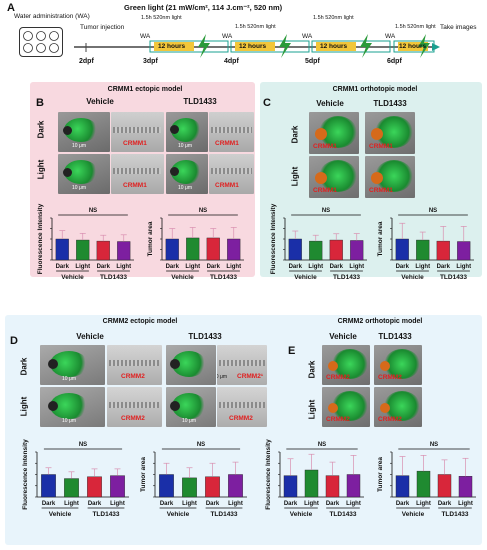 The height and width of the screenshot is (550, 487). I want to click on b1-sig-label: NS, so click(93, 211).